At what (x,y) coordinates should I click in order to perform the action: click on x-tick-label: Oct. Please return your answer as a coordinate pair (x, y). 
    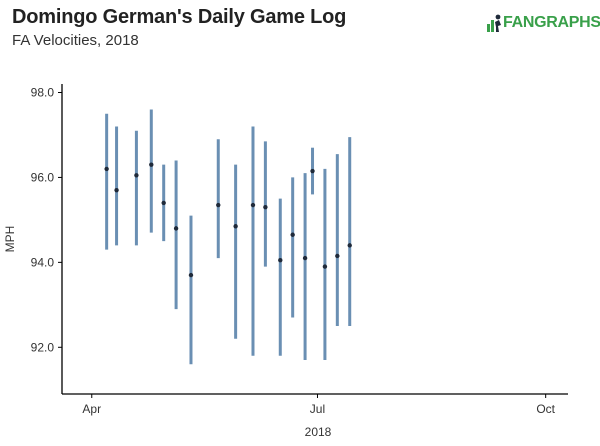
    Looking at the image, I should click on (545, 409).